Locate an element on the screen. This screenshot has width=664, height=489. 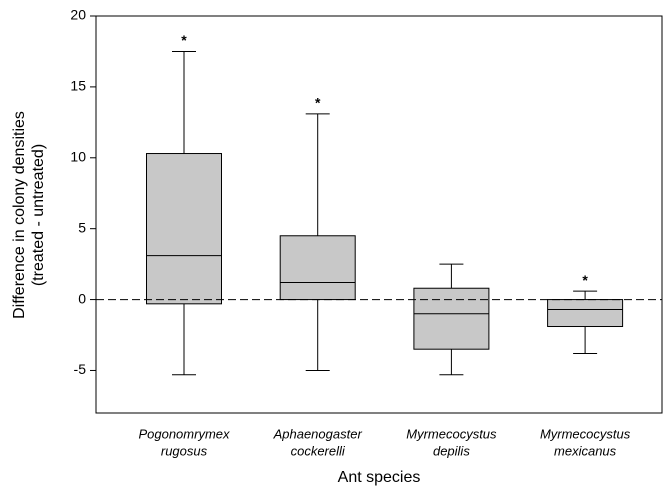
y-axis-label: Difference in colony densities is located at coordinates (19, 215).